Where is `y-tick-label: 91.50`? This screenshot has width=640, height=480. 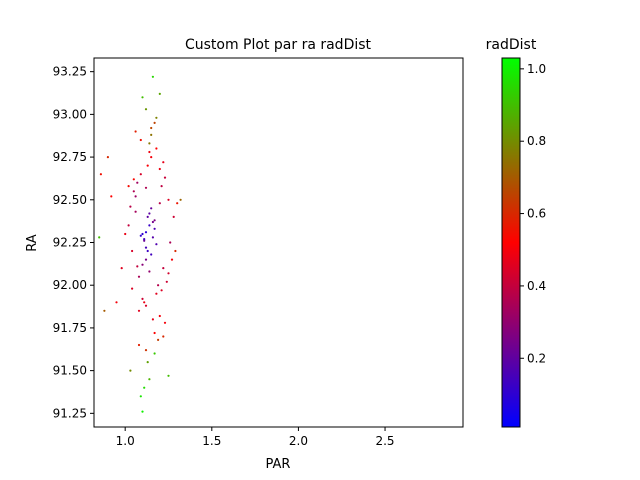 y-tick-label: 91.50 is located at coordinates (70, 371).